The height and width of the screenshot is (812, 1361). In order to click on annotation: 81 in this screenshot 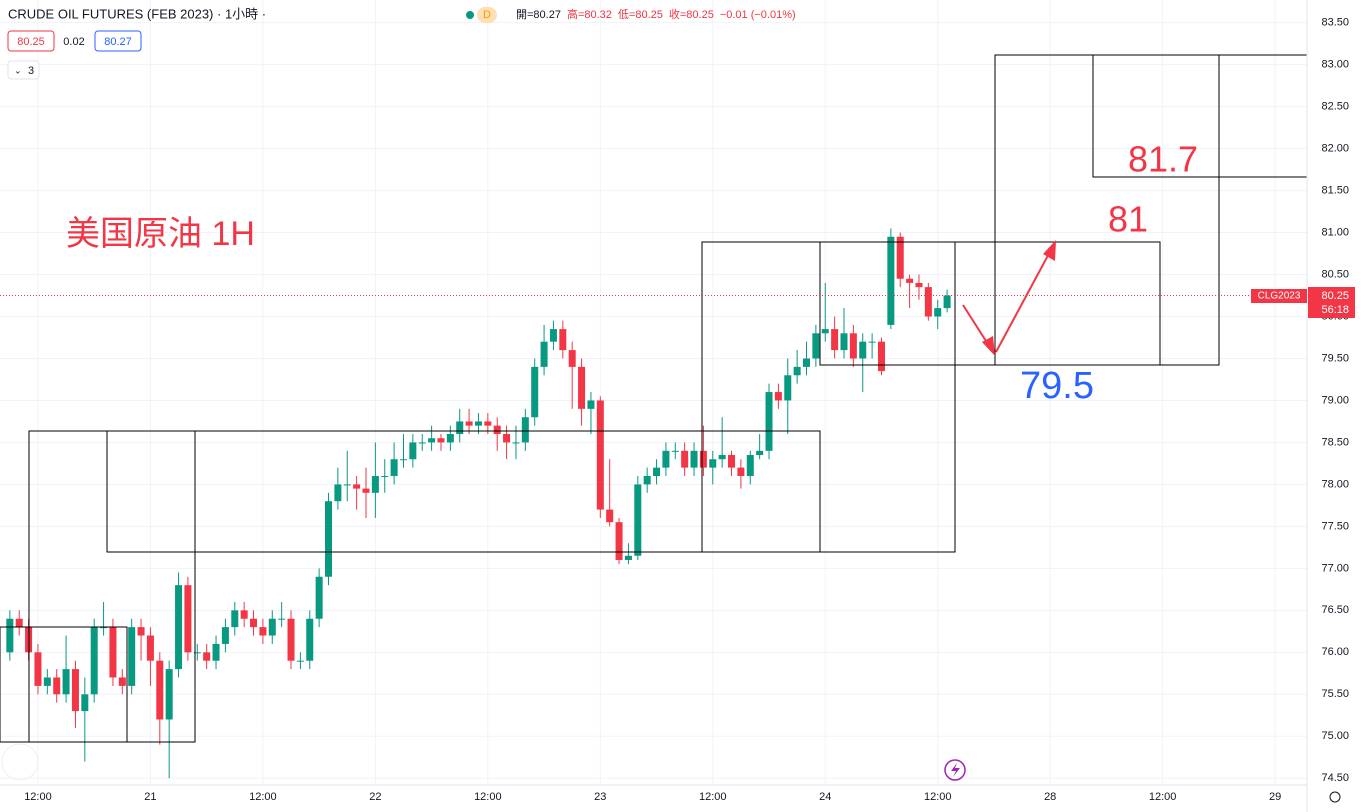, I will do `click(1128, 219)`.